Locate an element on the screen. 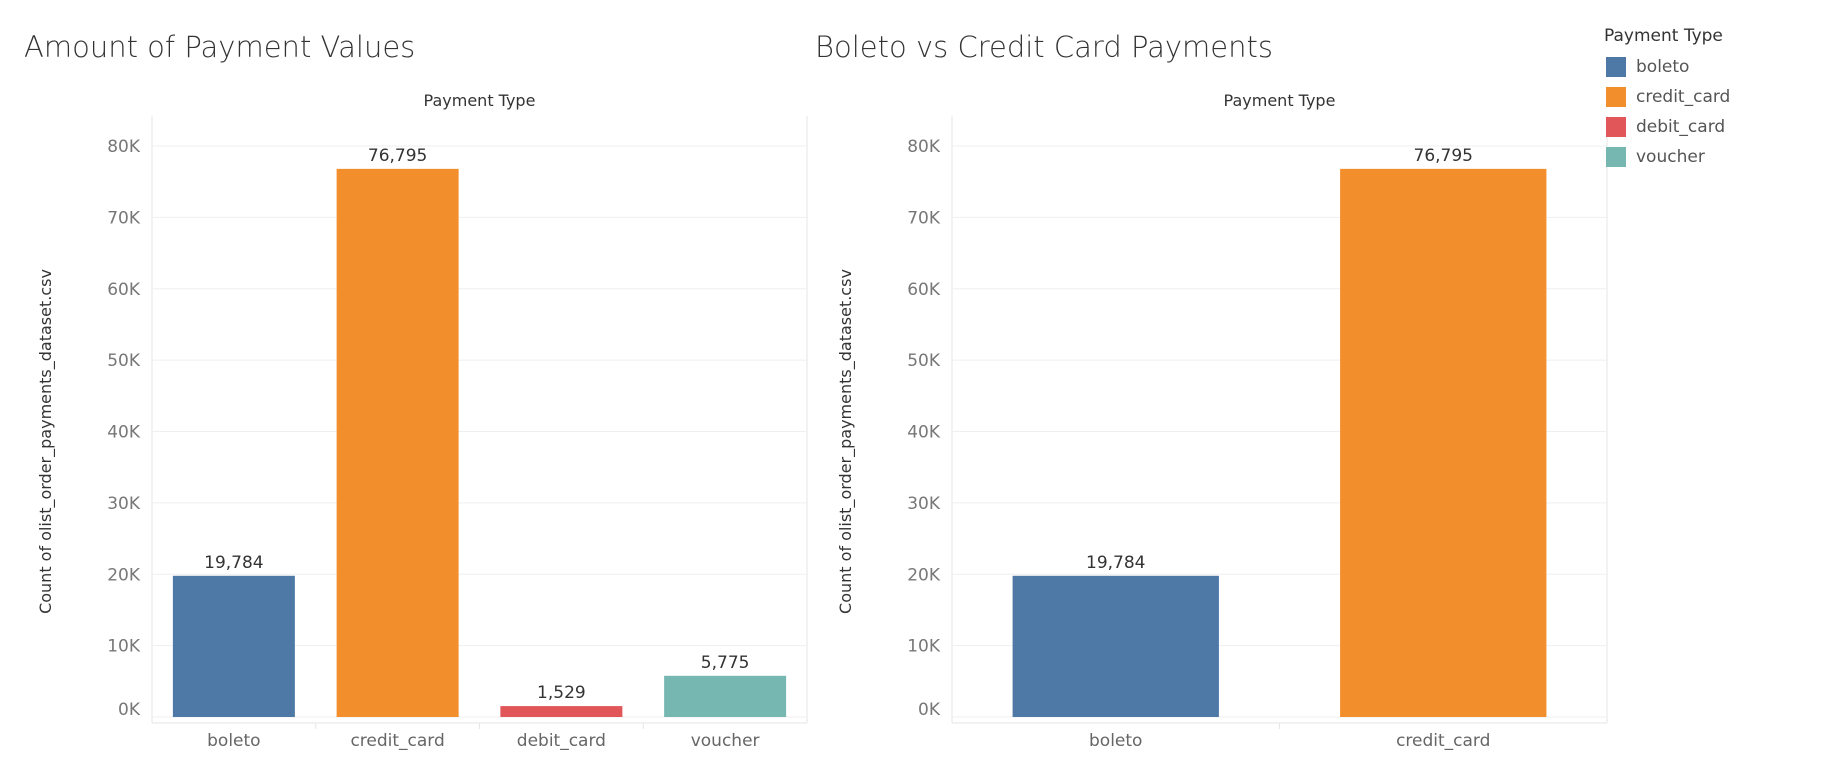  legend-swatch-debit-card is located at coordinates (1616, 127).